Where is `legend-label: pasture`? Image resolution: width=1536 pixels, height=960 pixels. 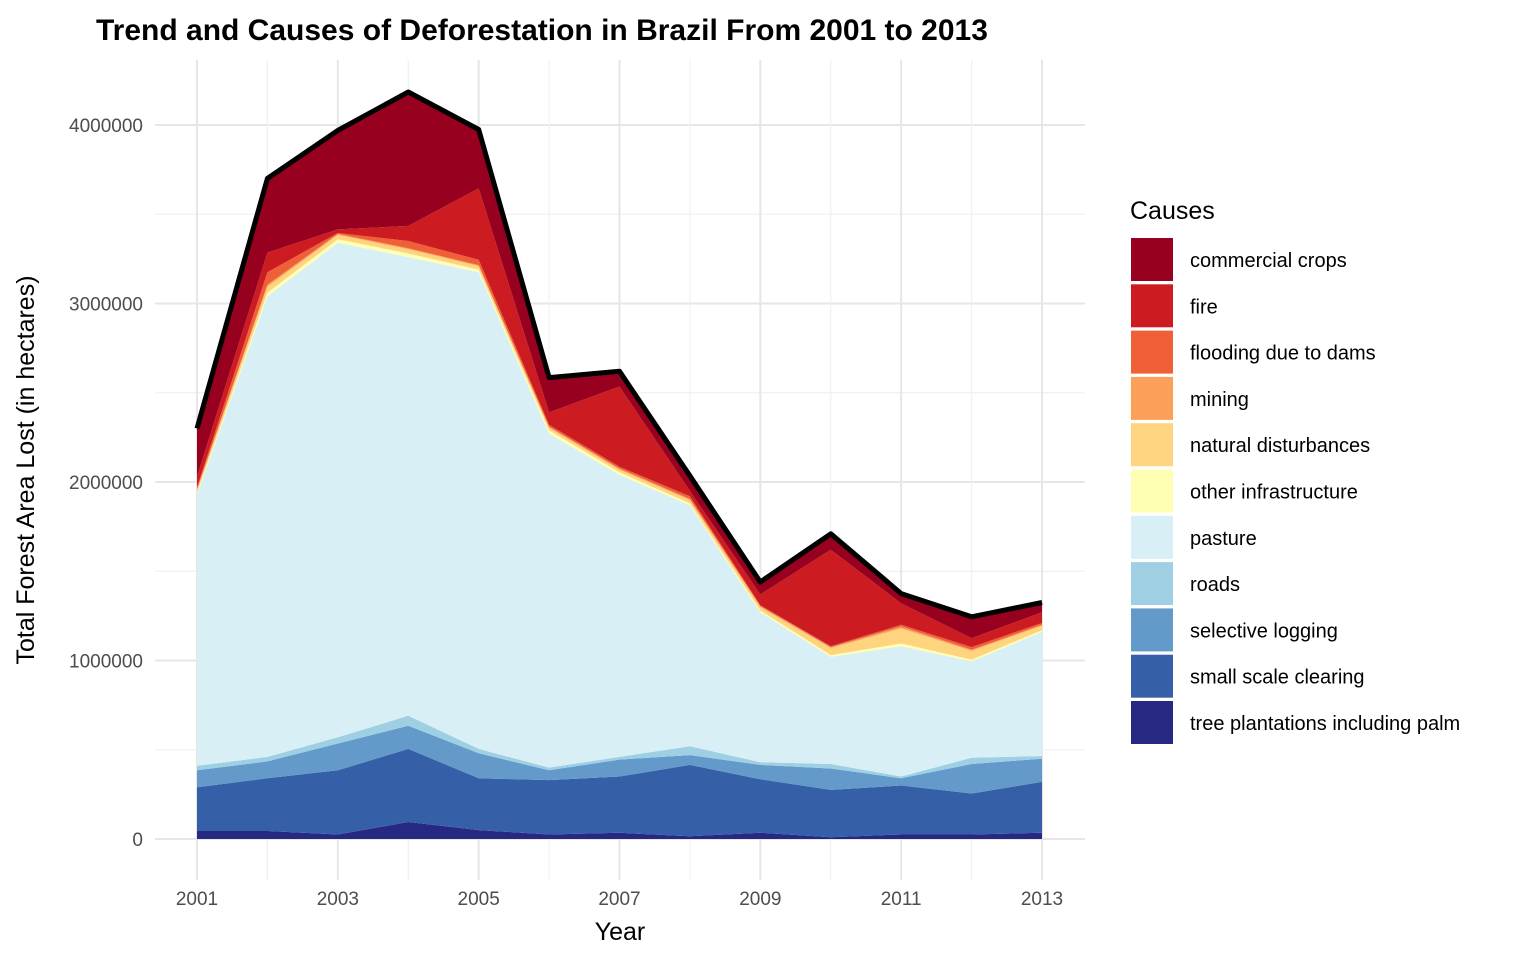
legend-label: pasture is located at coordinates (1223, 539).